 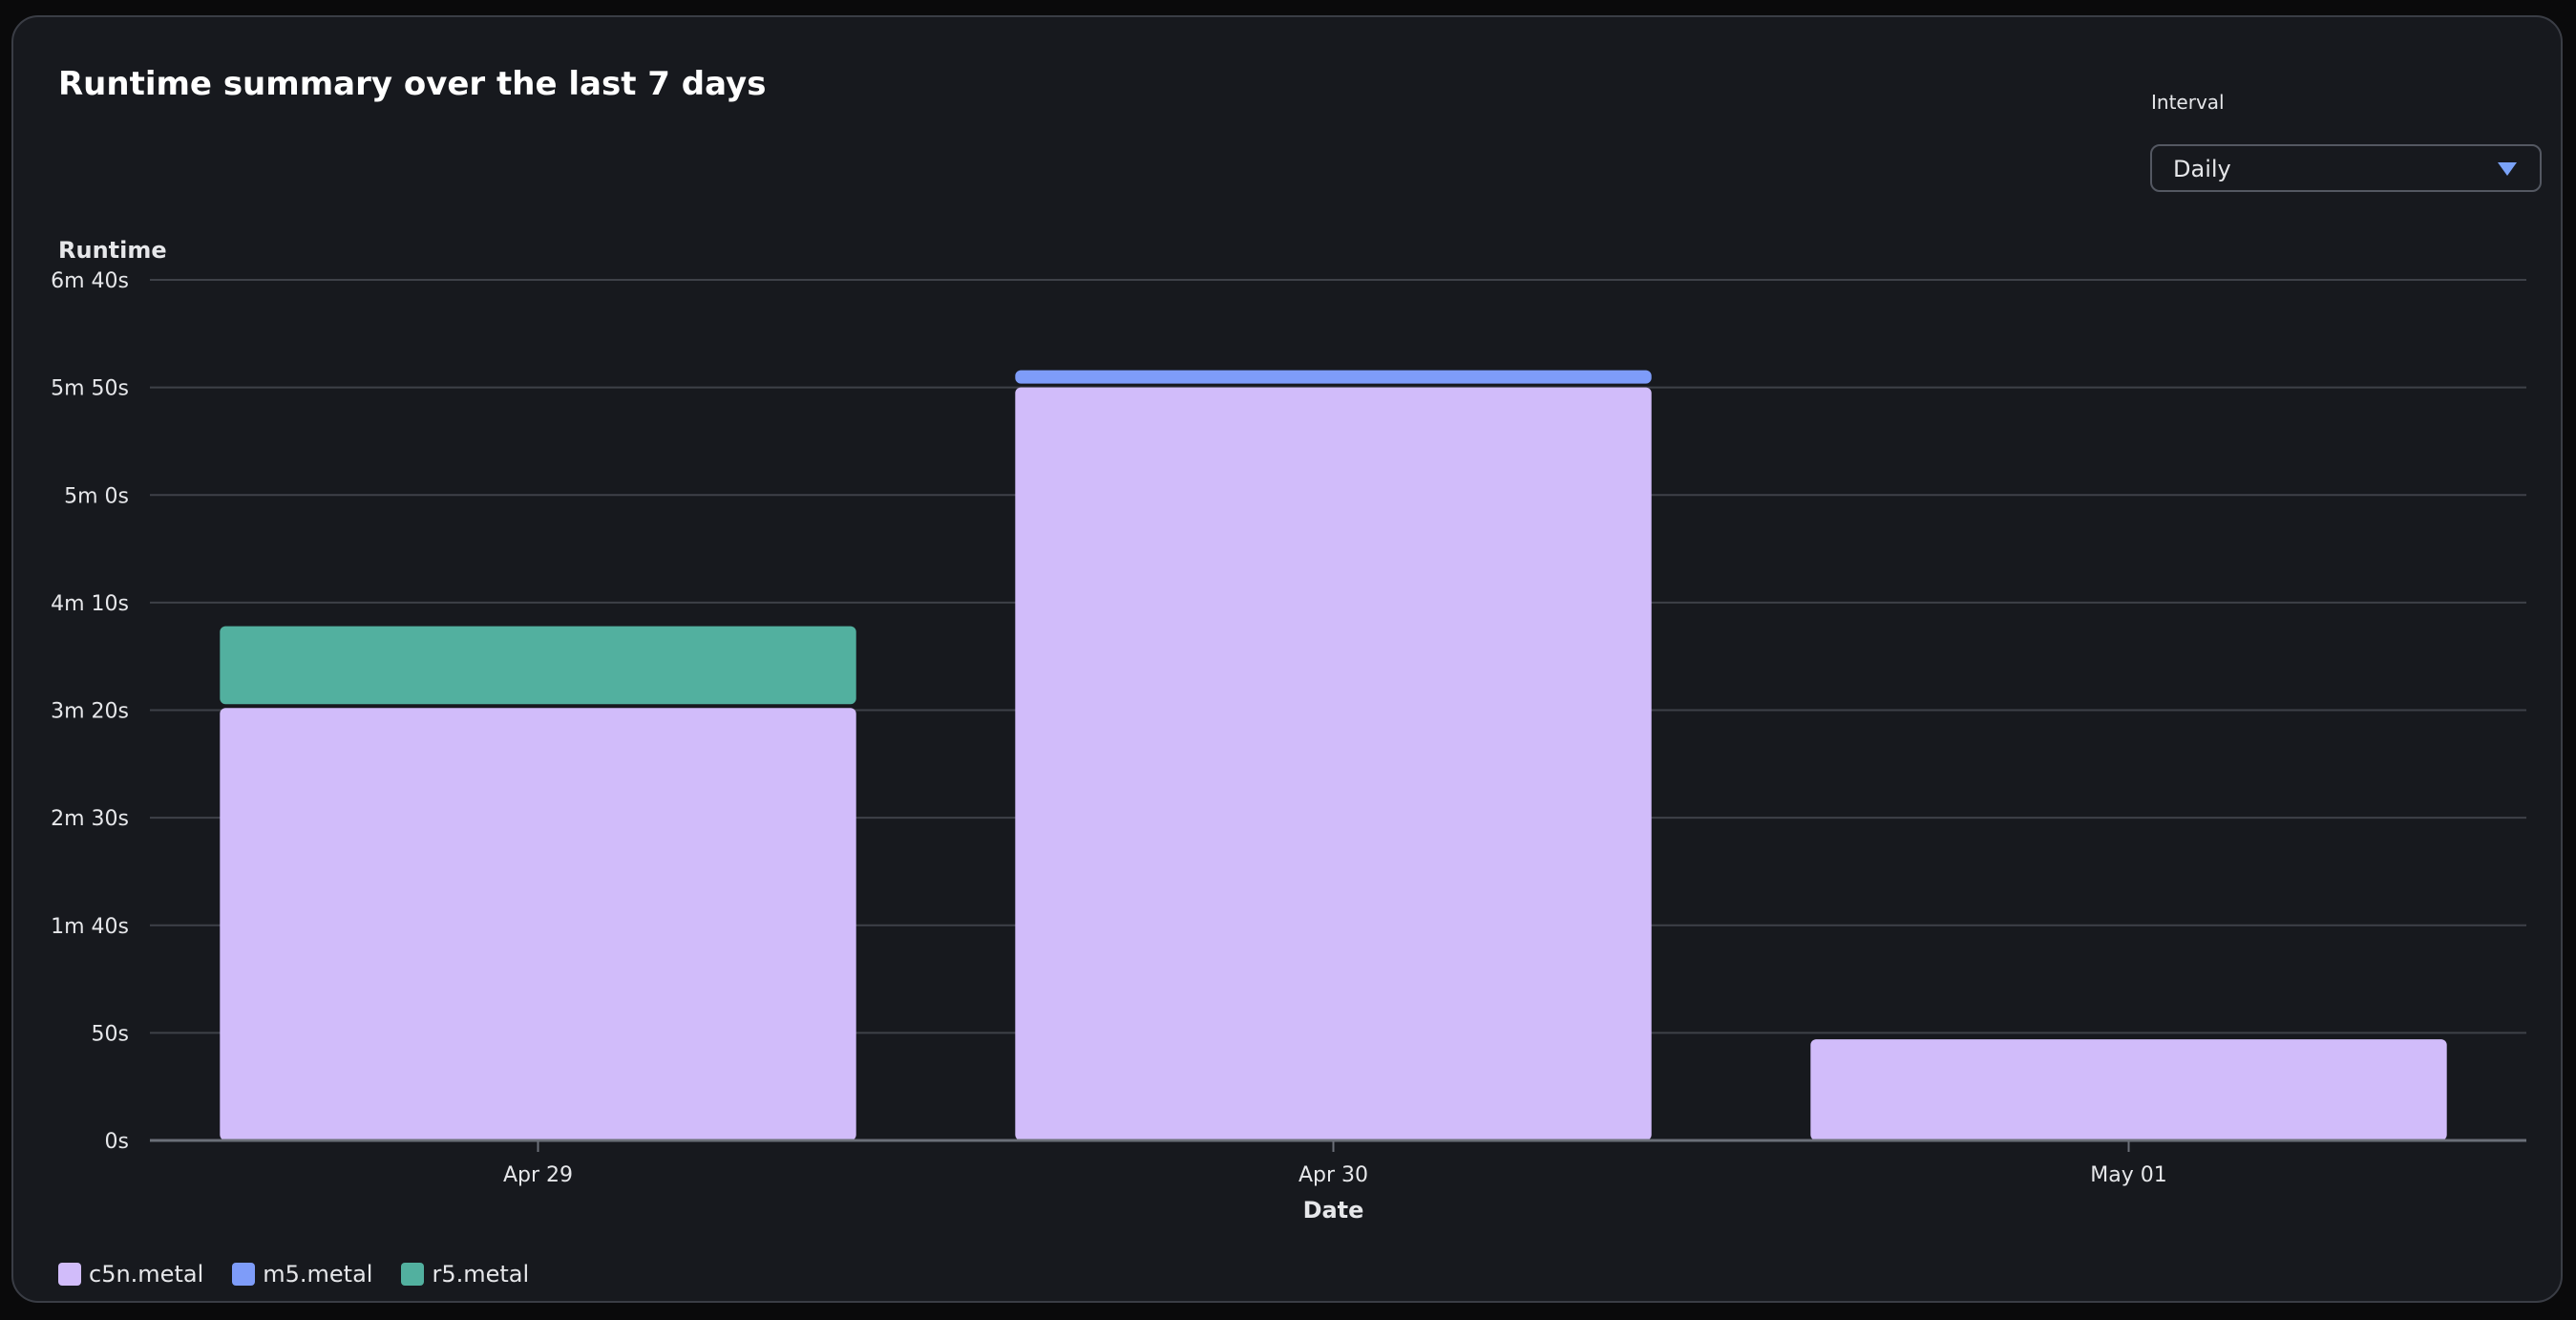 I want to click on legend-label: m5.metal, so click(x=318, y=1274).